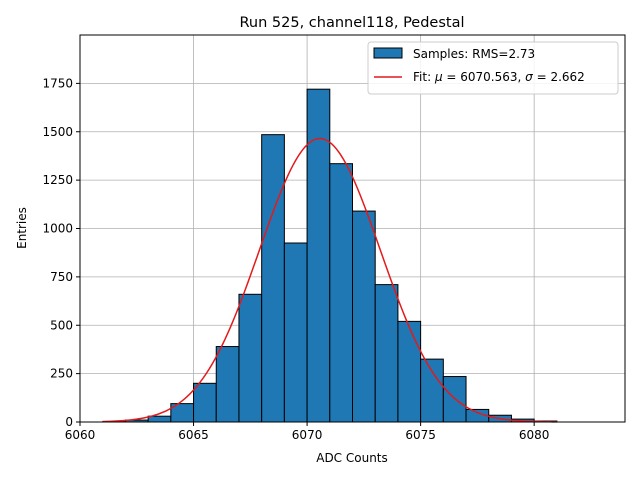 Image resolution: width=640 pixels, height=480 pixels. I want to click on x-tick-label: 6065, so click(193, 435).